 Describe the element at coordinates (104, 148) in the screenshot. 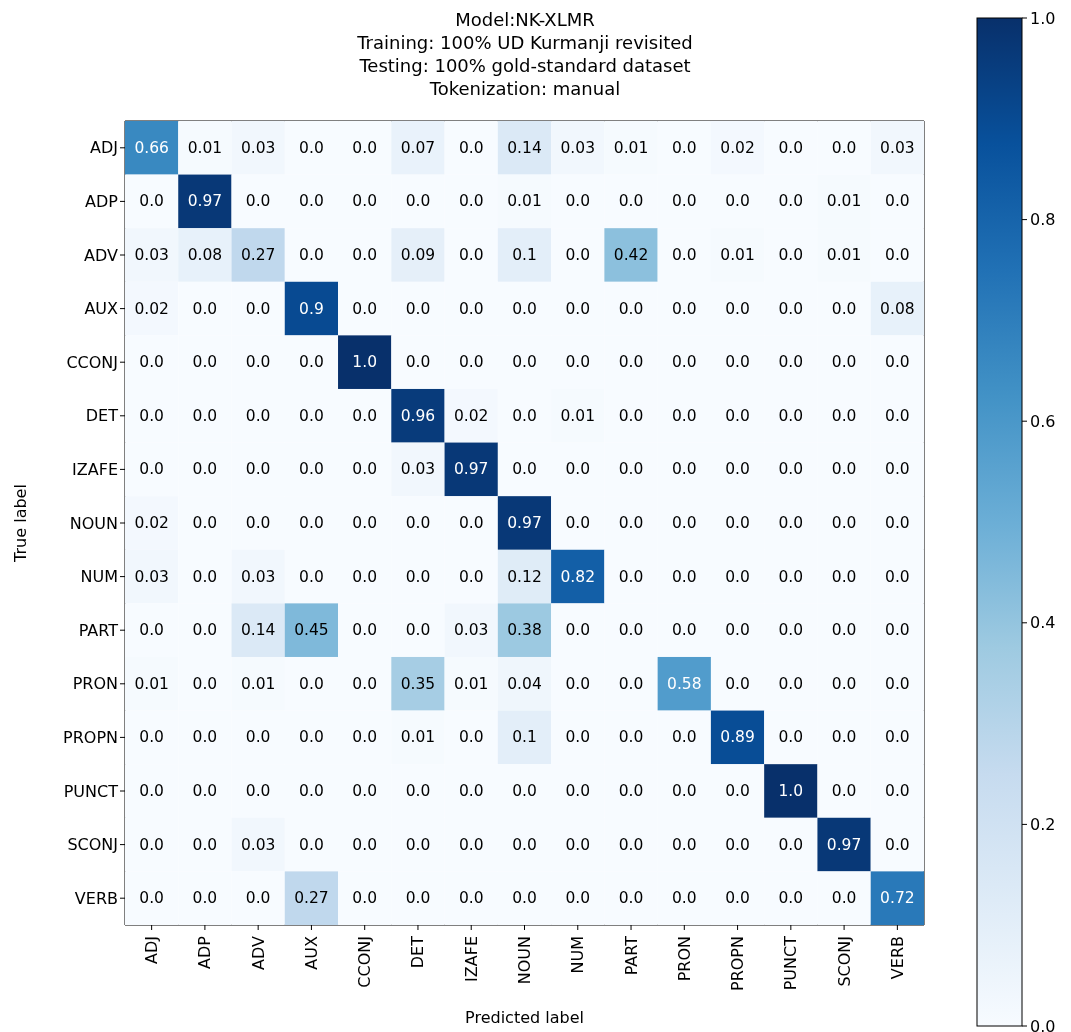

I see `y-tick-label: ADJ` at that location.